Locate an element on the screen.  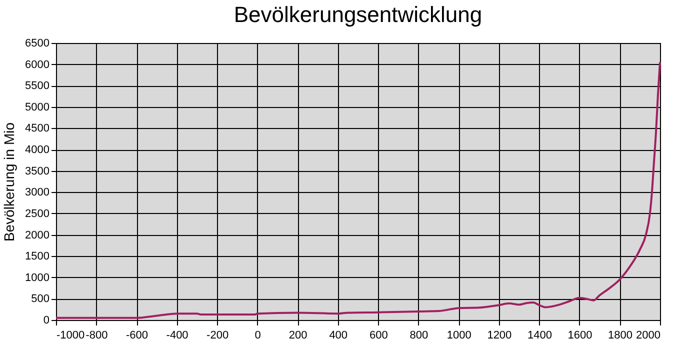
y-tick-label: 0 is located at coordinates (46, 320).